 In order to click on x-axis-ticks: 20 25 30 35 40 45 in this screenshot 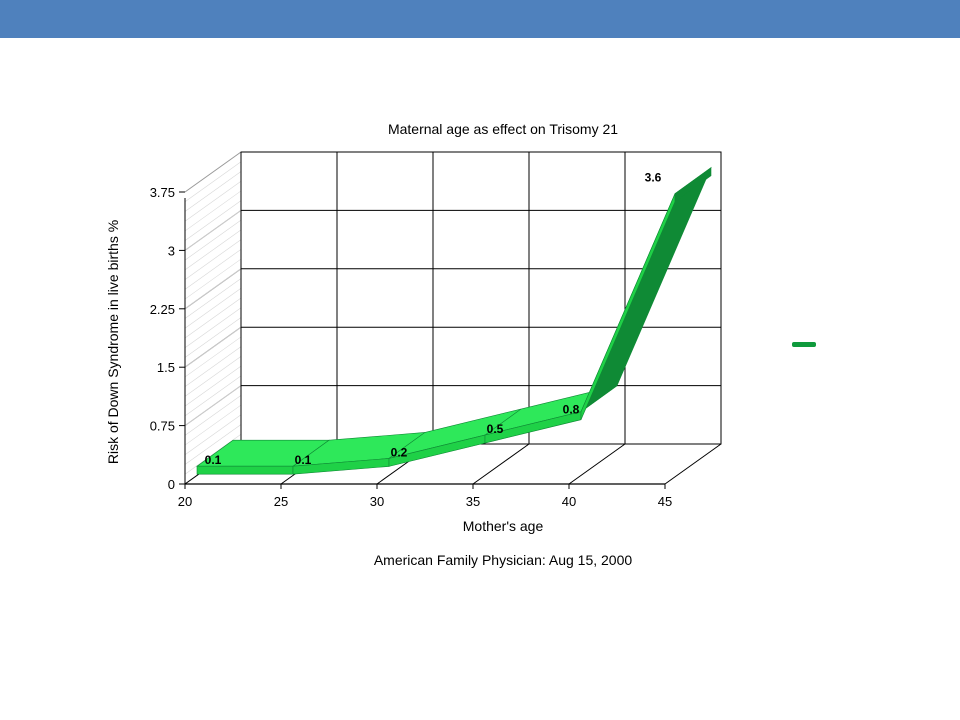, I will do `click(425, 496)`.